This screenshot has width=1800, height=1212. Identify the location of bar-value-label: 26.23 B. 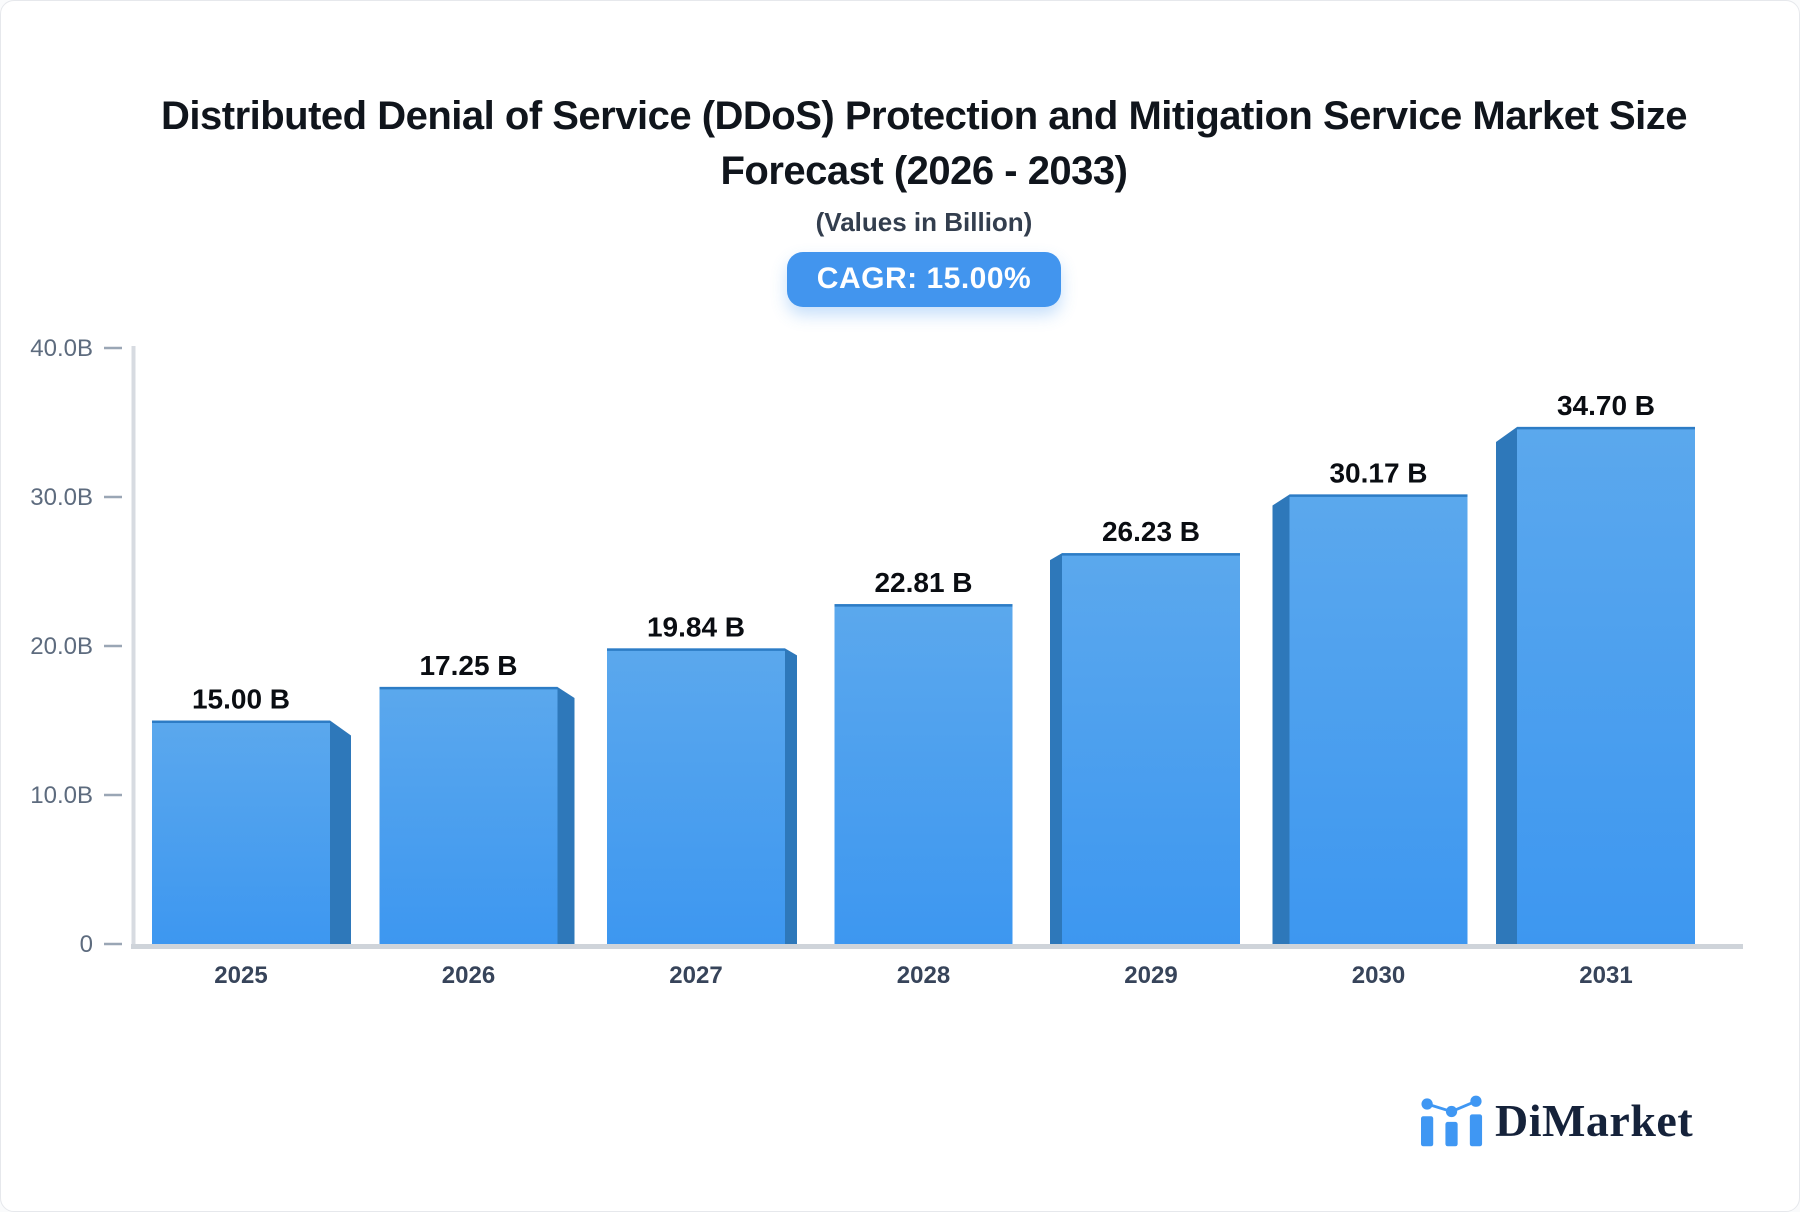
(1151, 531).